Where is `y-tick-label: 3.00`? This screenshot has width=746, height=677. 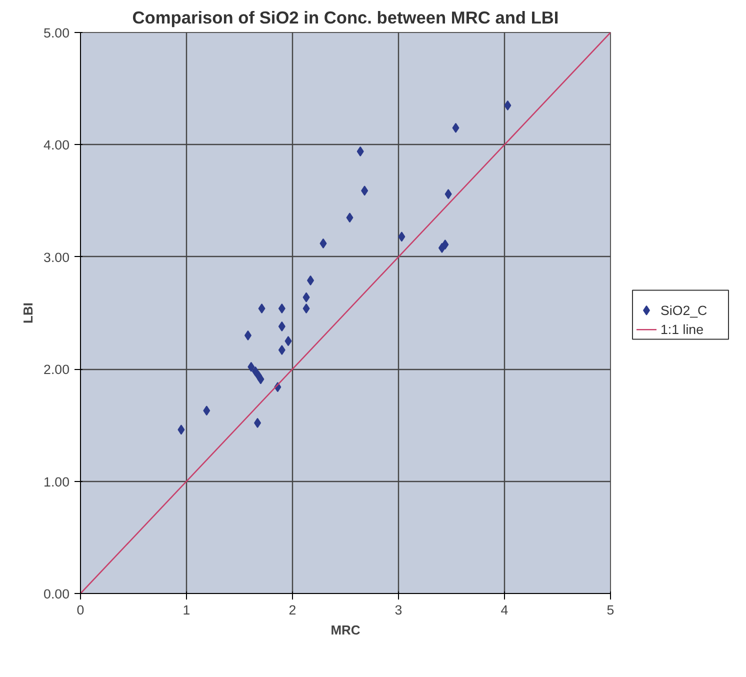 y-tick-label: 3.00 is located at coordinates (57, 257).